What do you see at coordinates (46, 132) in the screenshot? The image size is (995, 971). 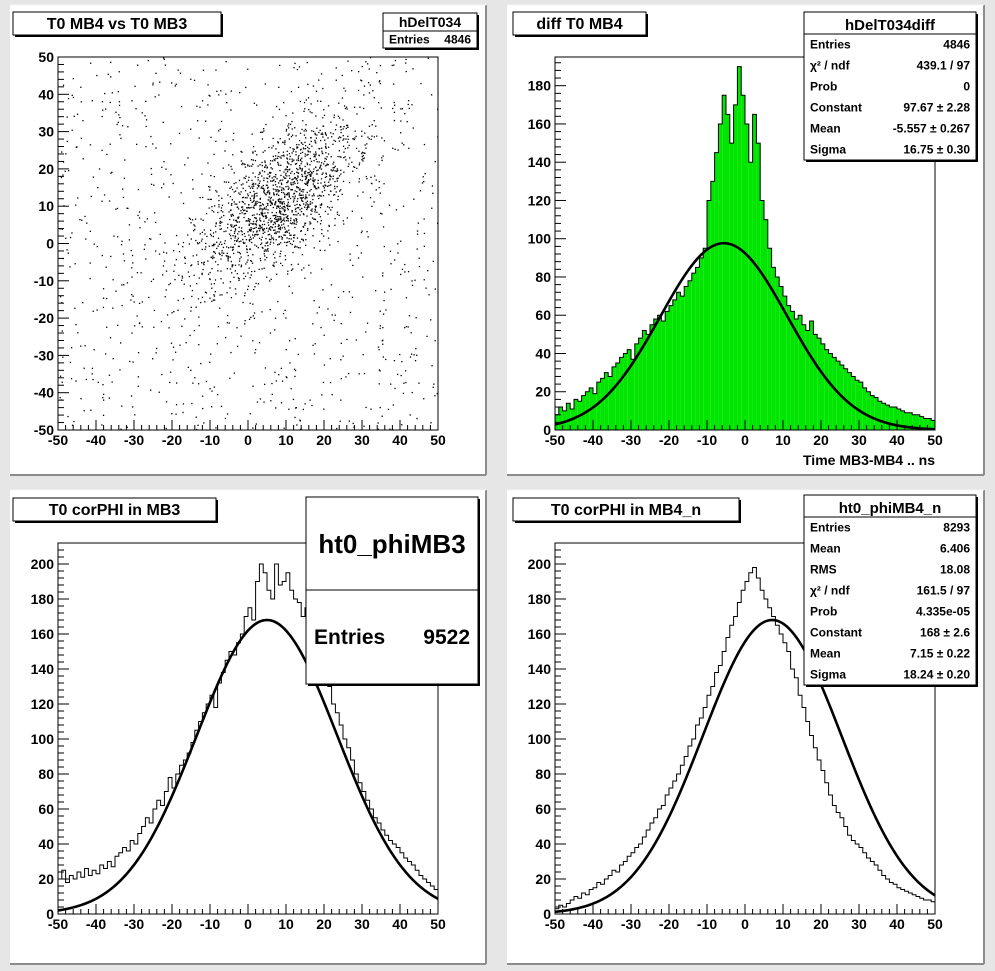 I see `y-tick-label: 30` at bounding box center [46, 132].